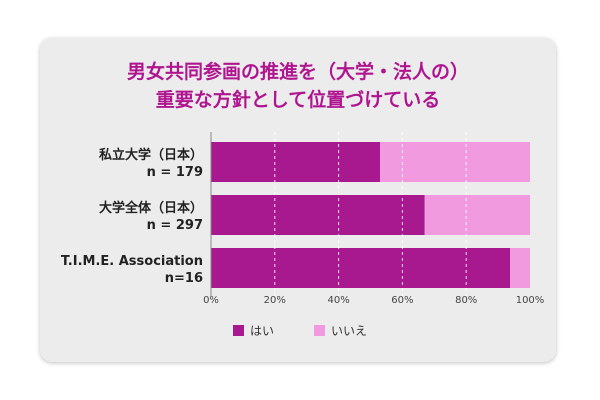 The width and height of the screenshot is (600, 400). What do you see at coordinates (132, 261) in the screenshot?
I see `category-label-2-0: T.I.M.E. Association` at bounding box center [132, 261].